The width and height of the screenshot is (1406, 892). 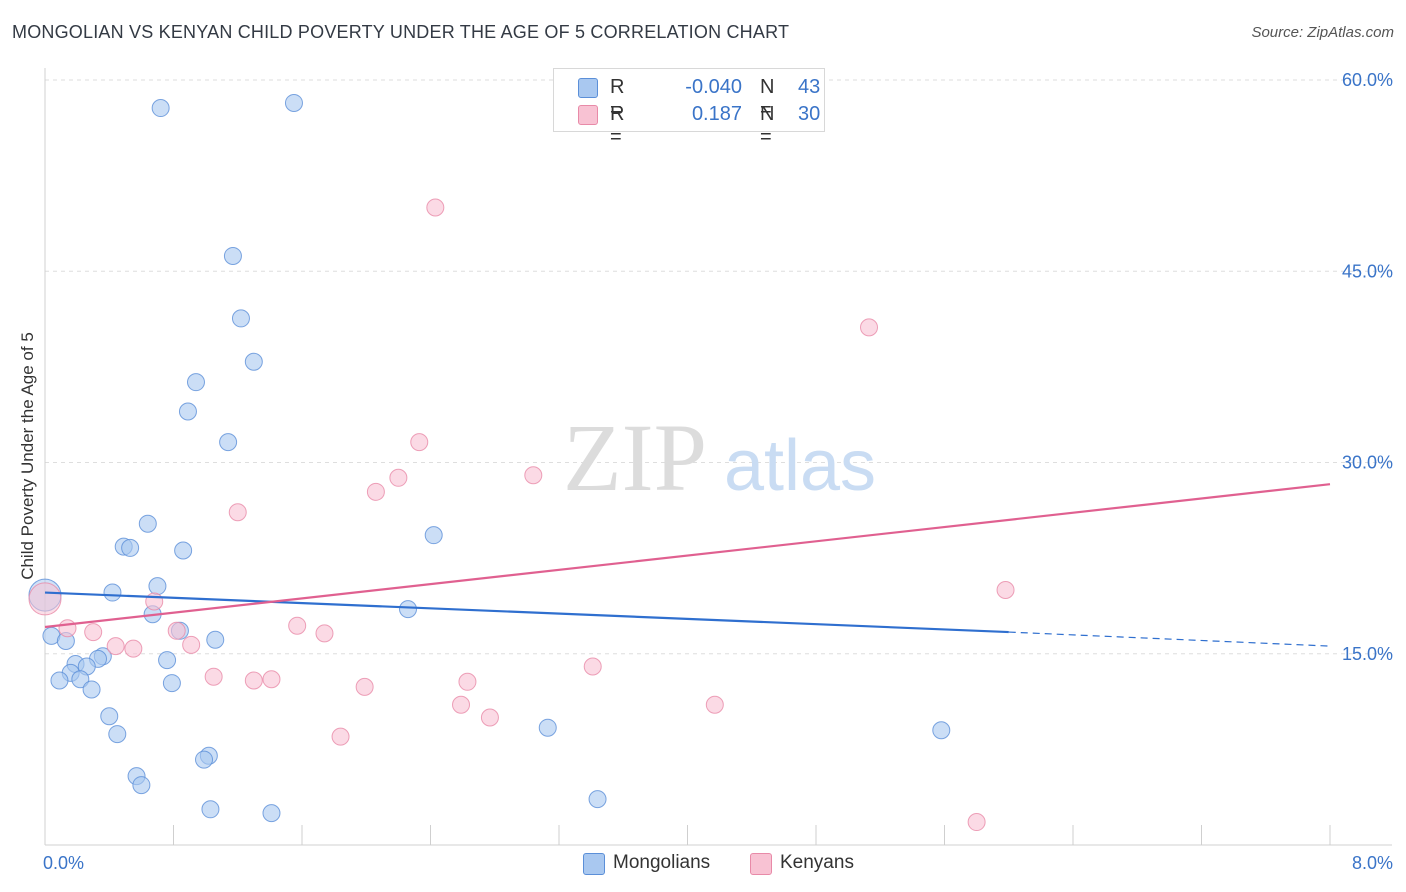 What do you see at coordinates (761, 864) in the screenshot?
I see `bottom-legend-swatch-kenyans` at bounding box center [761, 864].